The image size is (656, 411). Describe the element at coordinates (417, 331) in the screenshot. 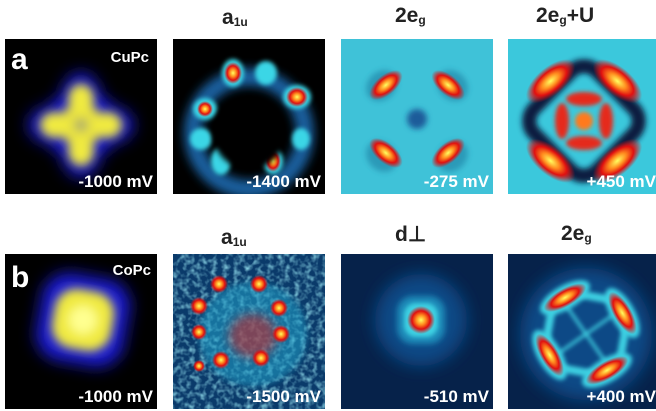

I see `image-panel-b-d-perp: -510 mV` at that location.